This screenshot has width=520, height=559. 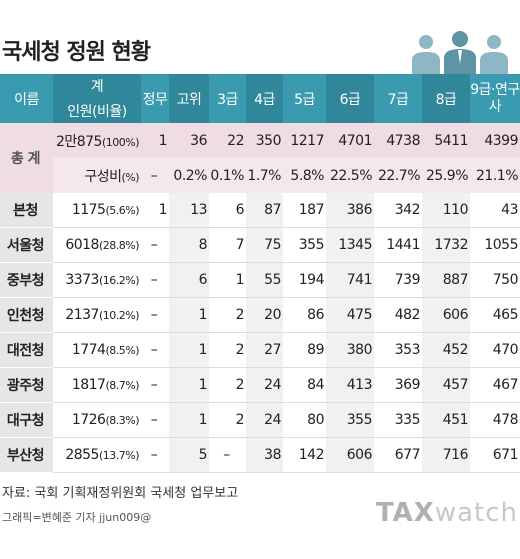 I want to click on row-value: 478, so click(x=495, y=420).